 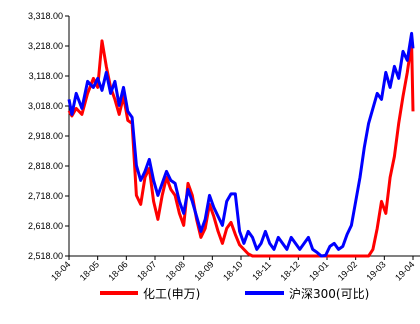 I want to click on legend-label-hs300: 沪深300(可比), so click(x=329, y=294).